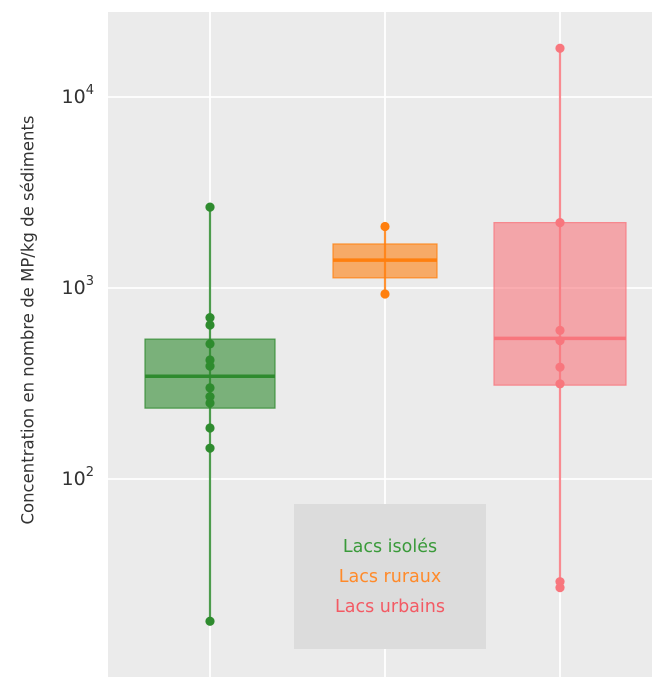 The height and width of the screenshot is (677, 652). What do you see at coordinates (90, 472) in the screenshot?
I see `y-tick-exponent: 2` at bounding box center [90, 472].